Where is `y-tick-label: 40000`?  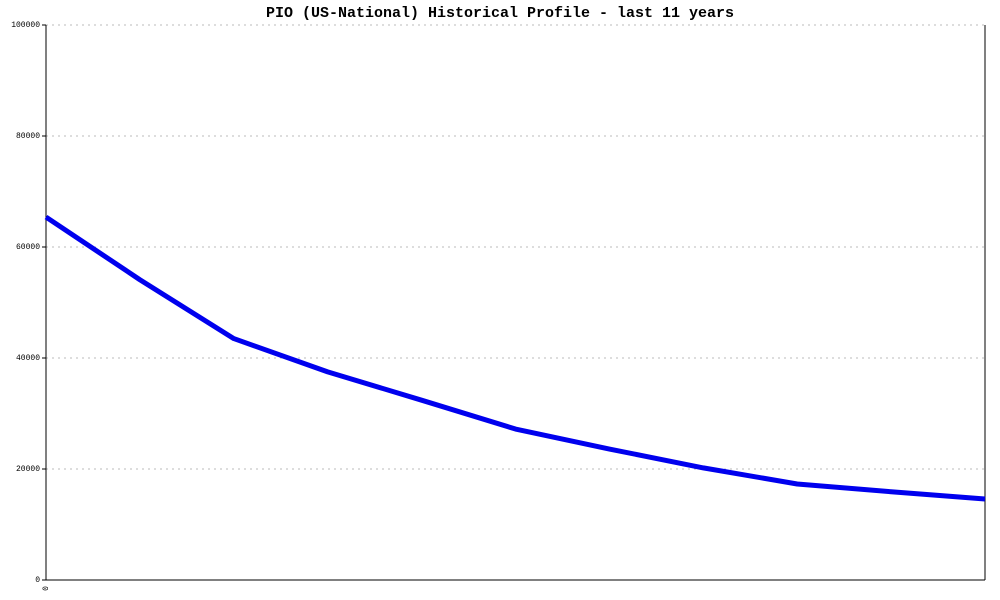
y-tick-label: 40000 is located at coordinates (28, 358).